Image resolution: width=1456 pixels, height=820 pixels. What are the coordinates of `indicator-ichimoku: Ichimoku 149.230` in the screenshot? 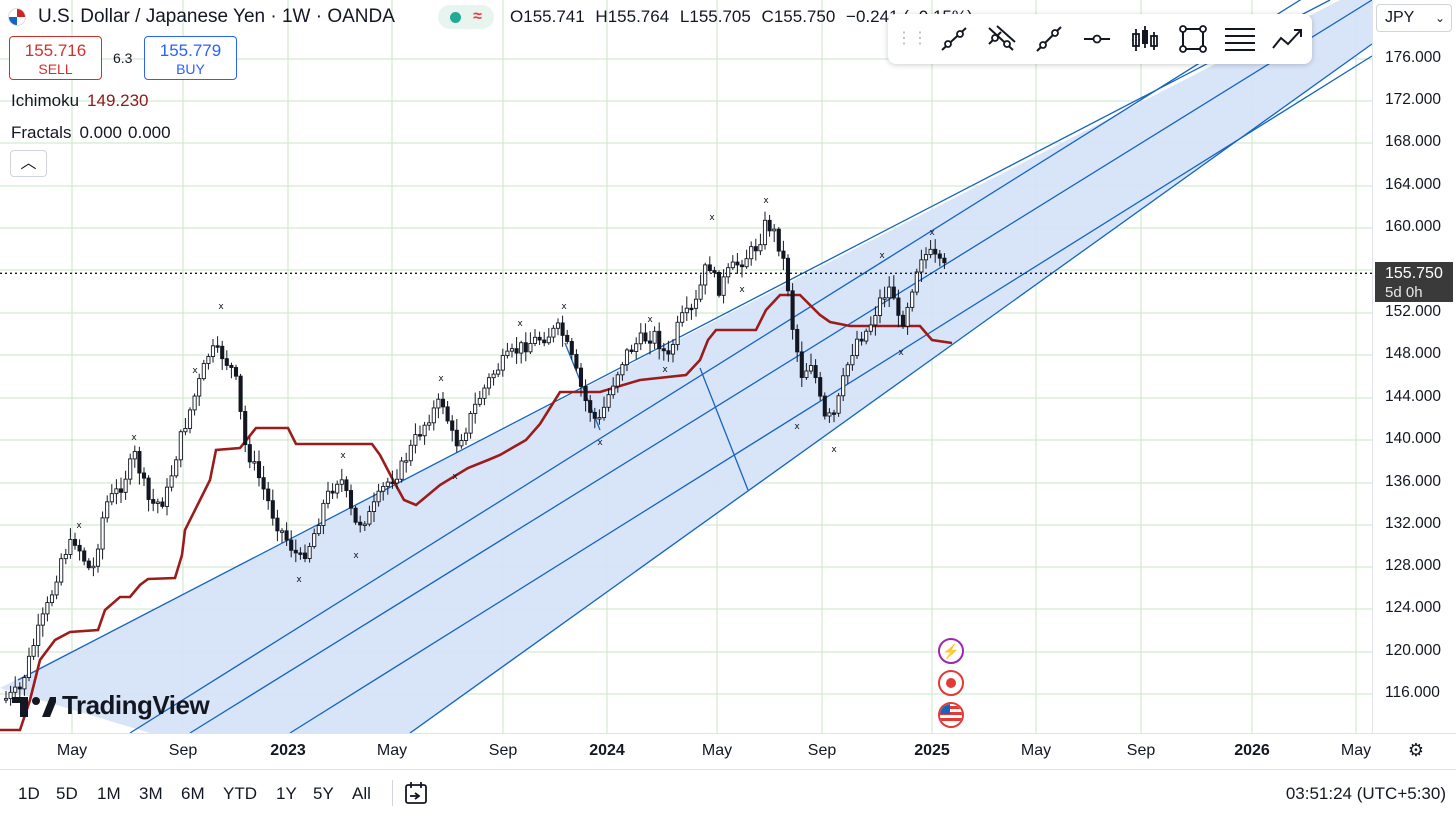 It's located at (80, 100).